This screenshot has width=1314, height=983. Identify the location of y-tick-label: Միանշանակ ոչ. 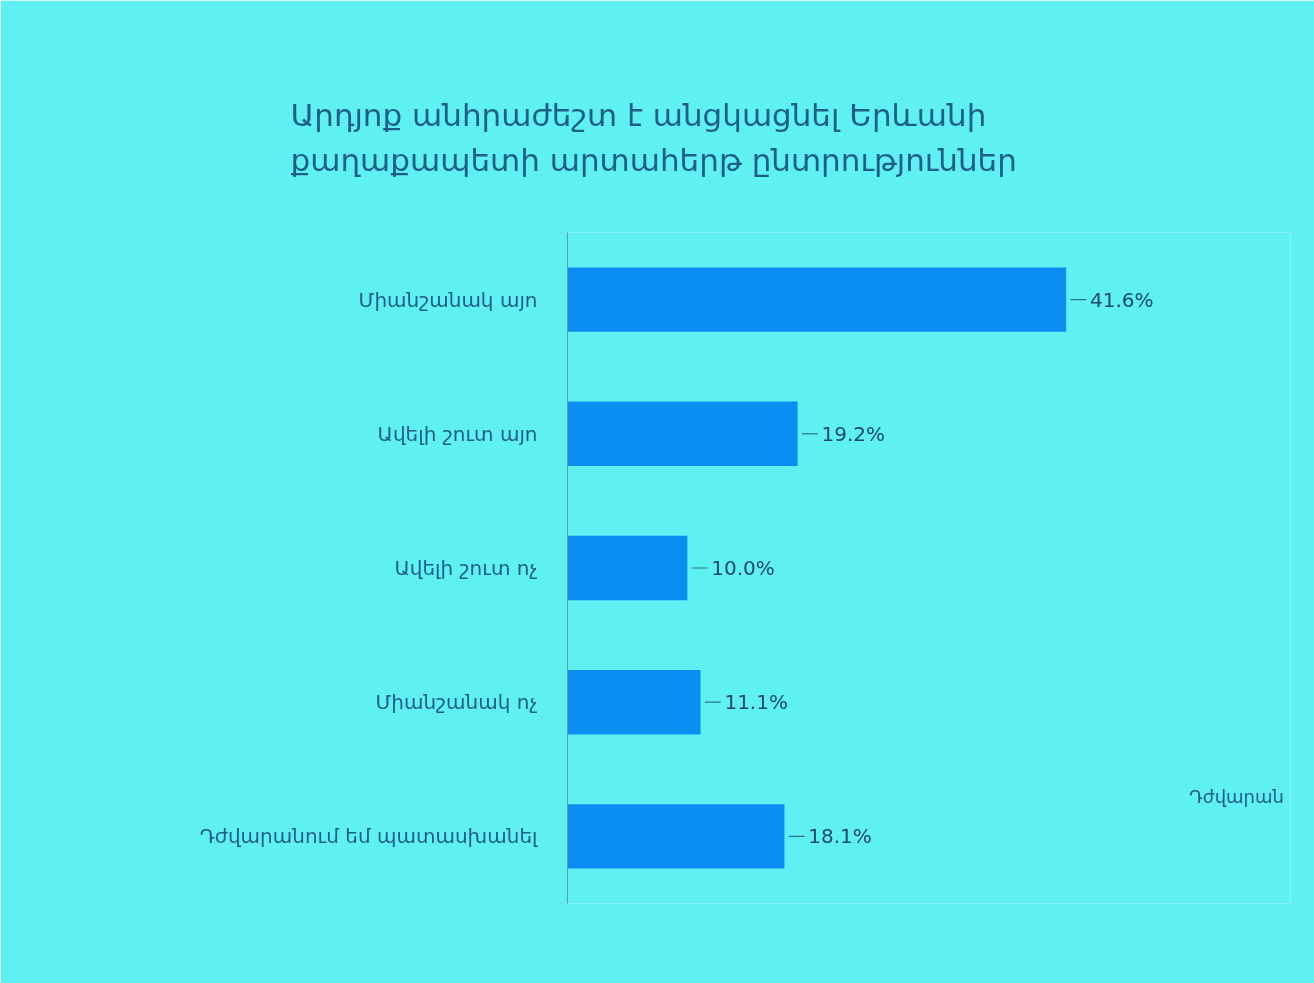
(456, 702).